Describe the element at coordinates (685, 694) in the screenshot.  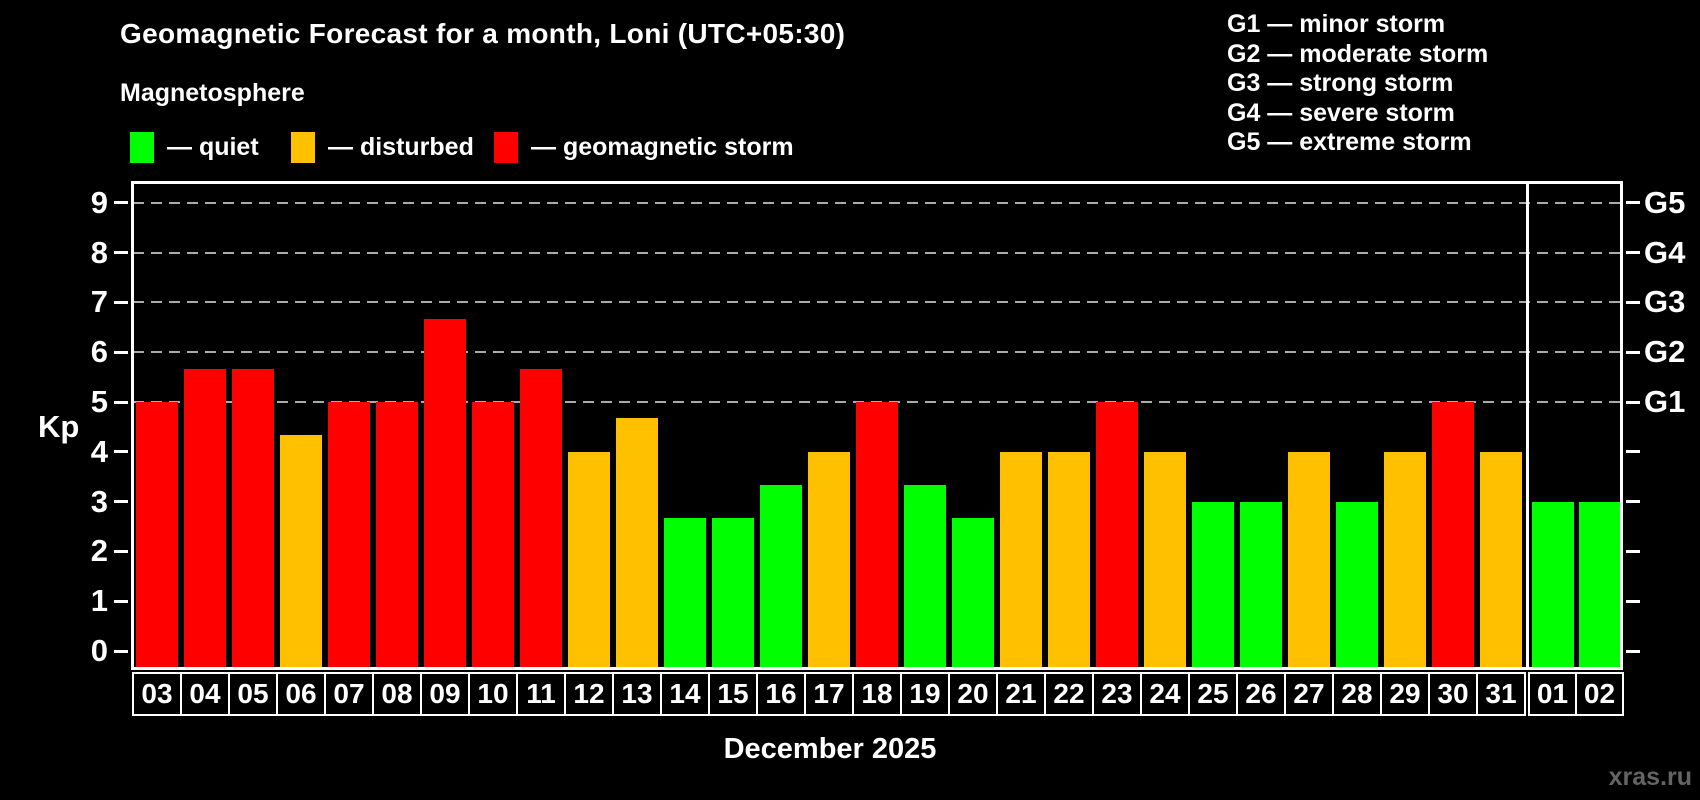
I see `day-label-14: 14` at that location.